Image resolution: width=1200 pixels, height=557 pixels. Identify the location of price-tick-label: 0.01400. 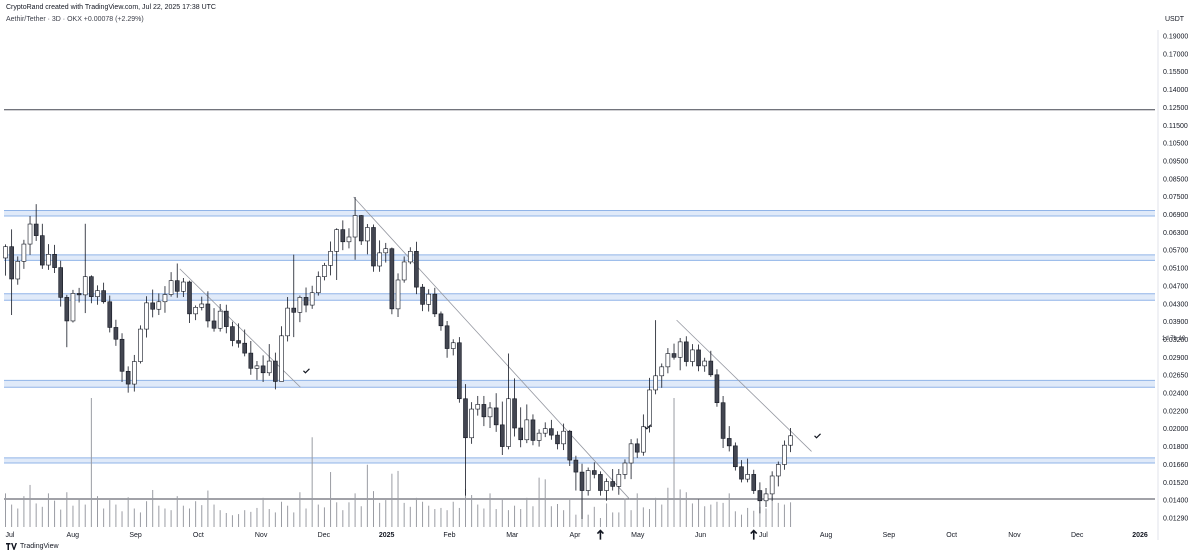
(1175, 501).